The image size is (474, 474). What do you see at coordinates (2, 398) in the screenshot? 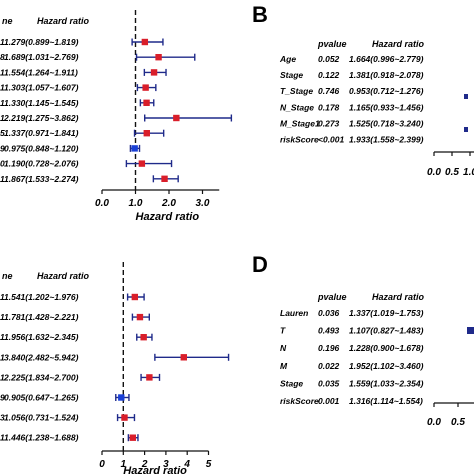
I see `panel-c-variable-label: 9` at bounding box center [2, 398].